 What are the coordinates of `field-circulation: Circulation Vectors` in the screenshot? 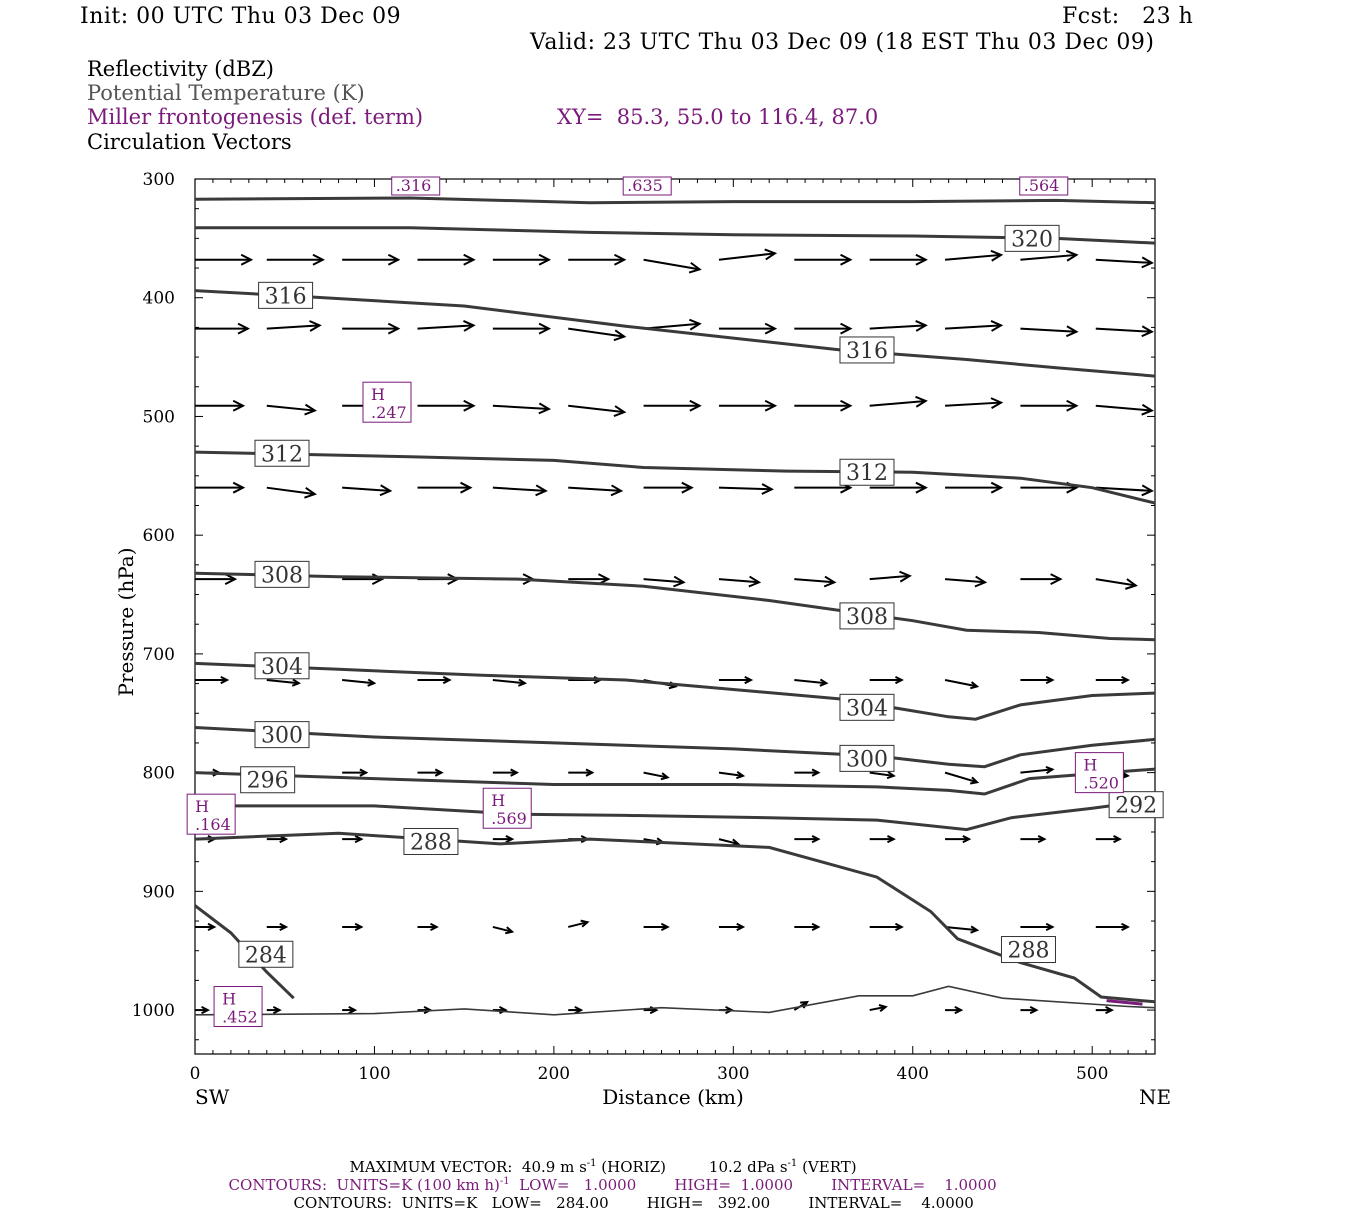 It's located at (189, 142).